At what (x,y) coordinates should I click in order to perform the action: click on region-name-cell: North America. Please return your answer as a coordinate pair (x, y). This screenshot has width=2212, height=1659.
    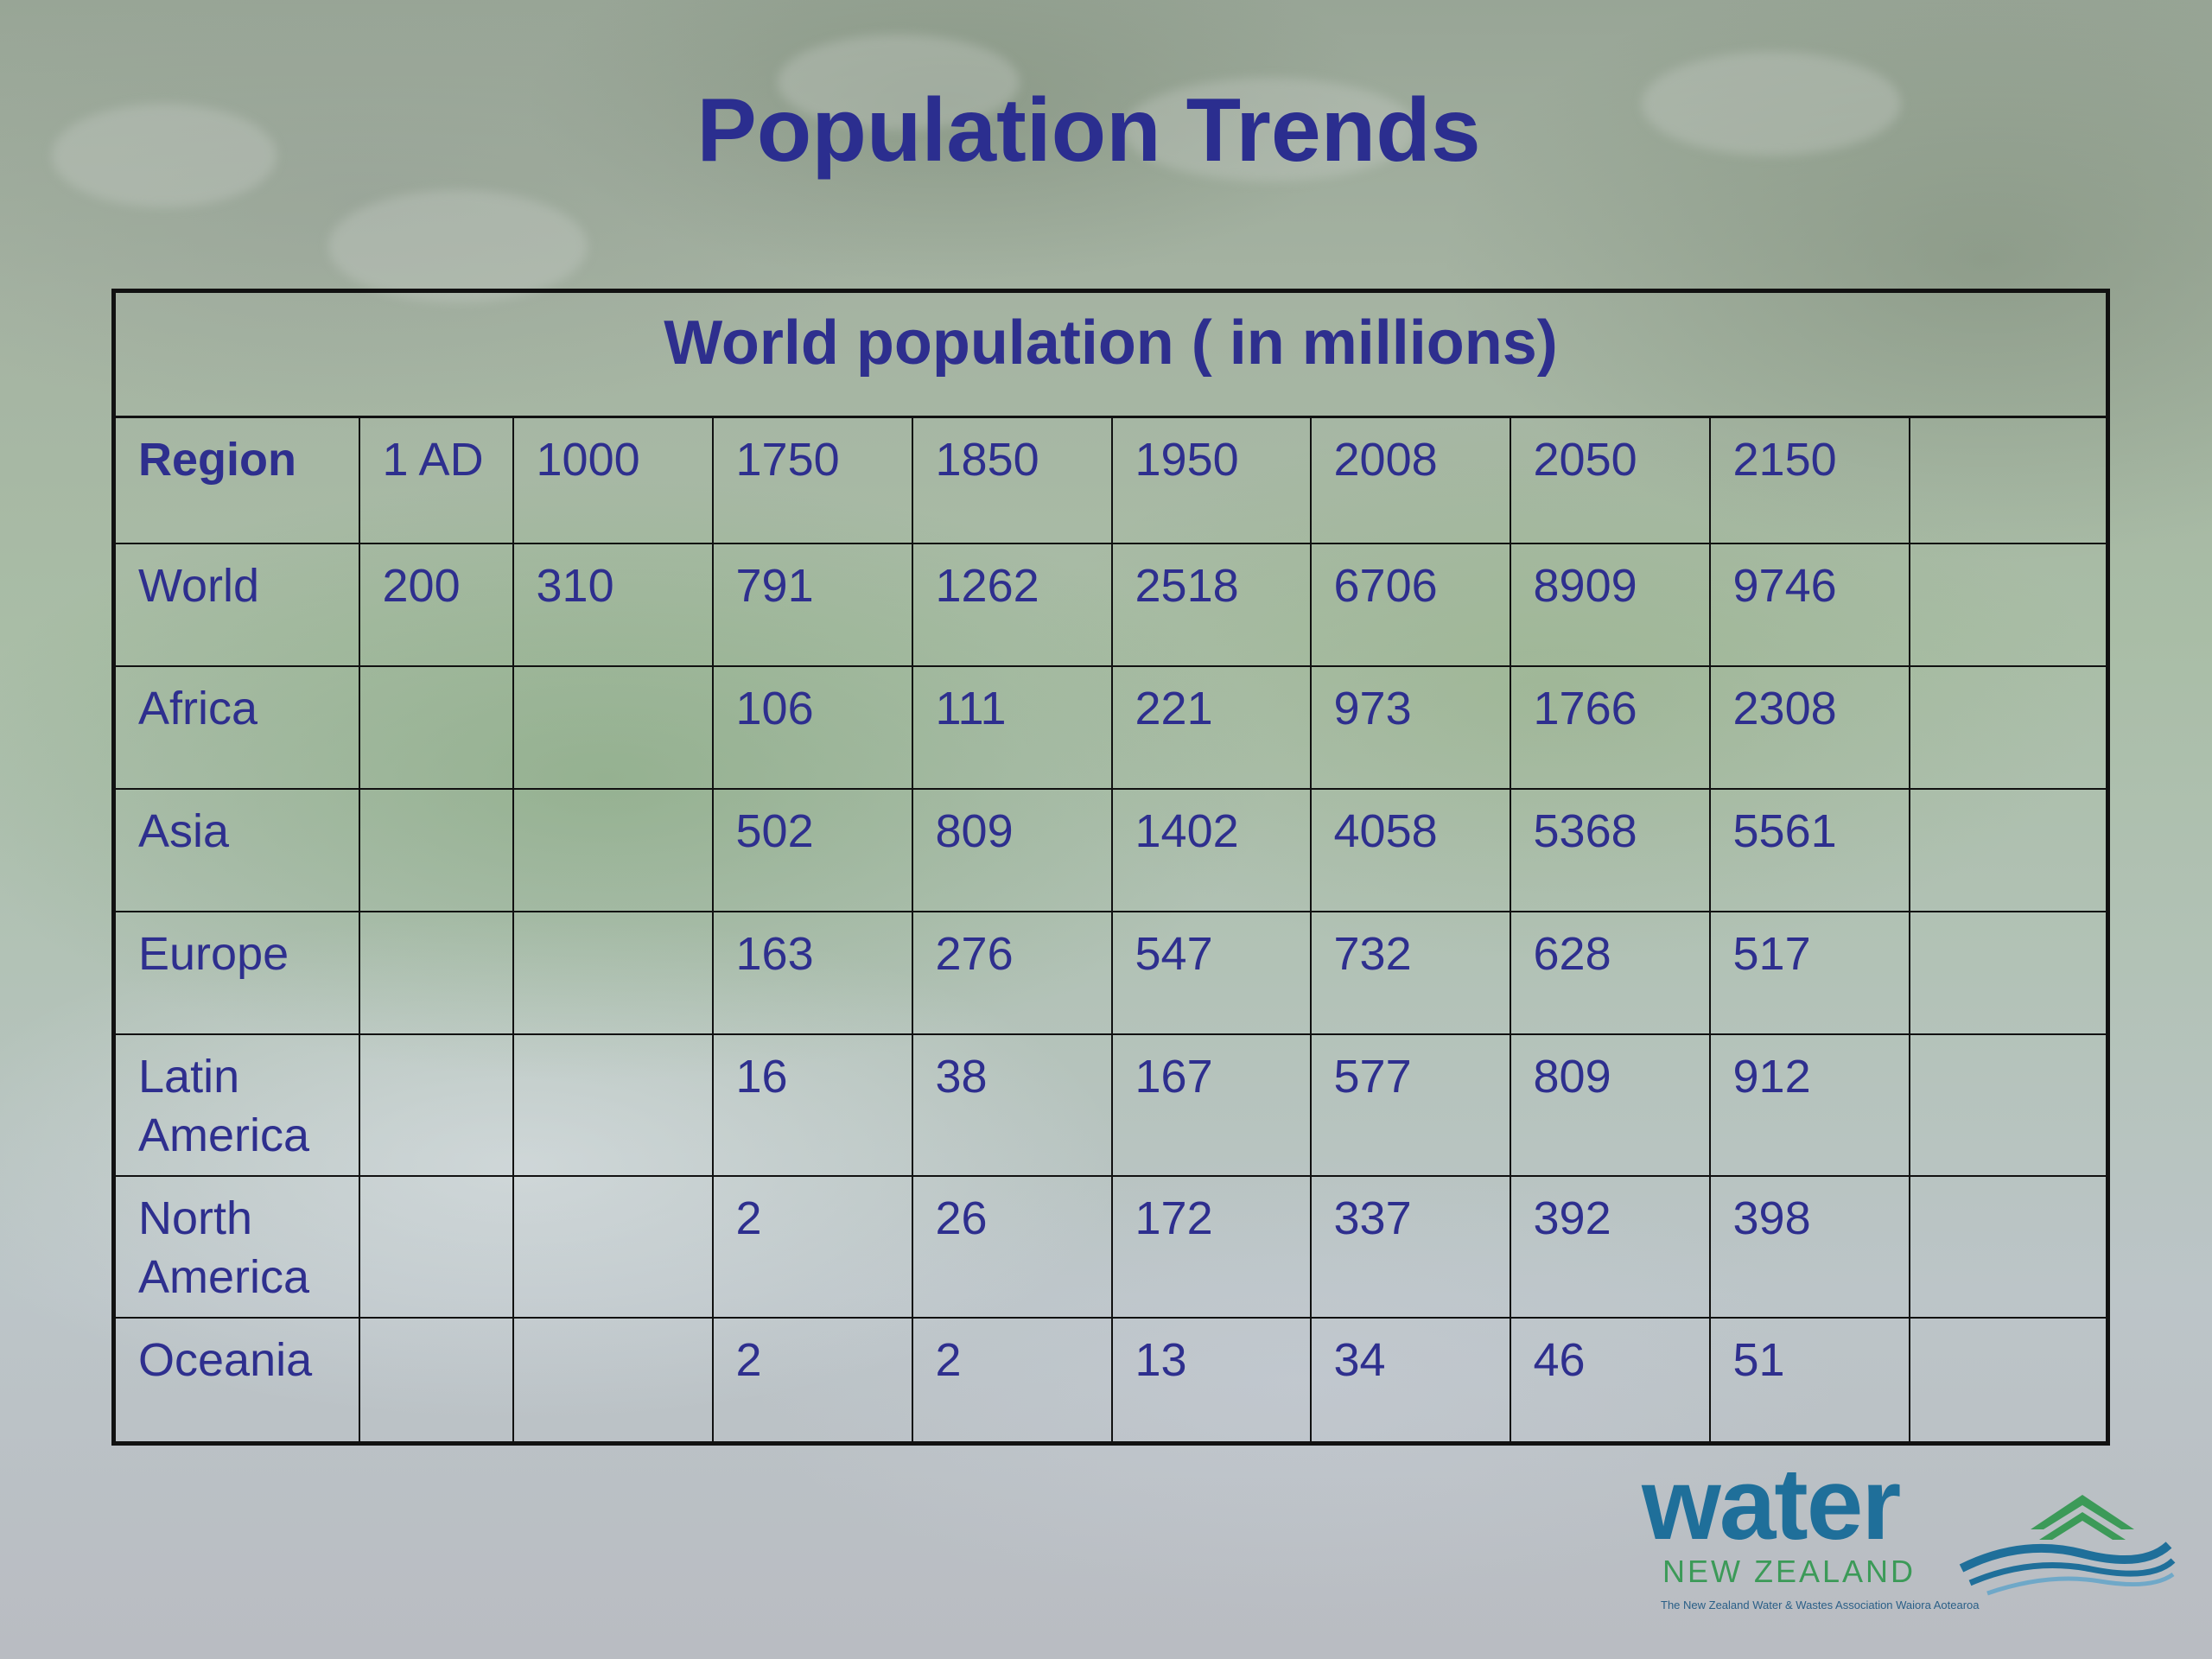
    Looking at the image, I should click on (236, 1247).